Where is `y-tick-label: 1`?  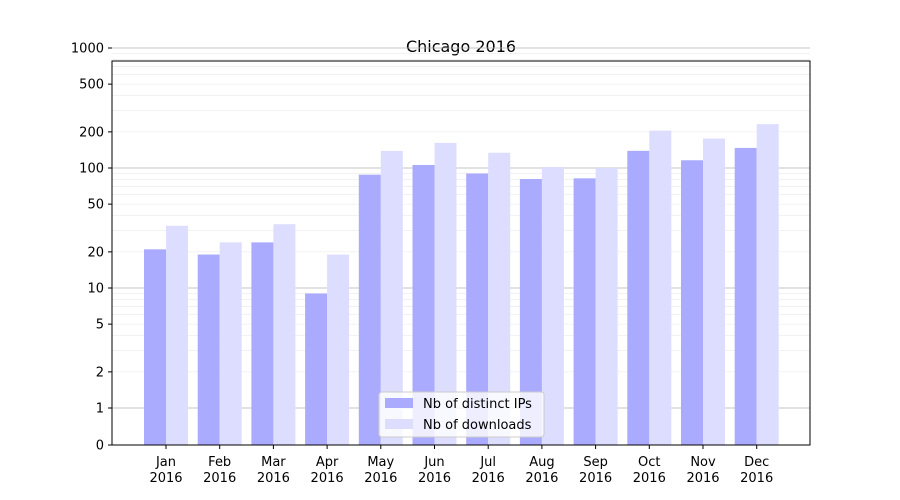
y-tick-label: 1 is located at coordinates (100, 409).